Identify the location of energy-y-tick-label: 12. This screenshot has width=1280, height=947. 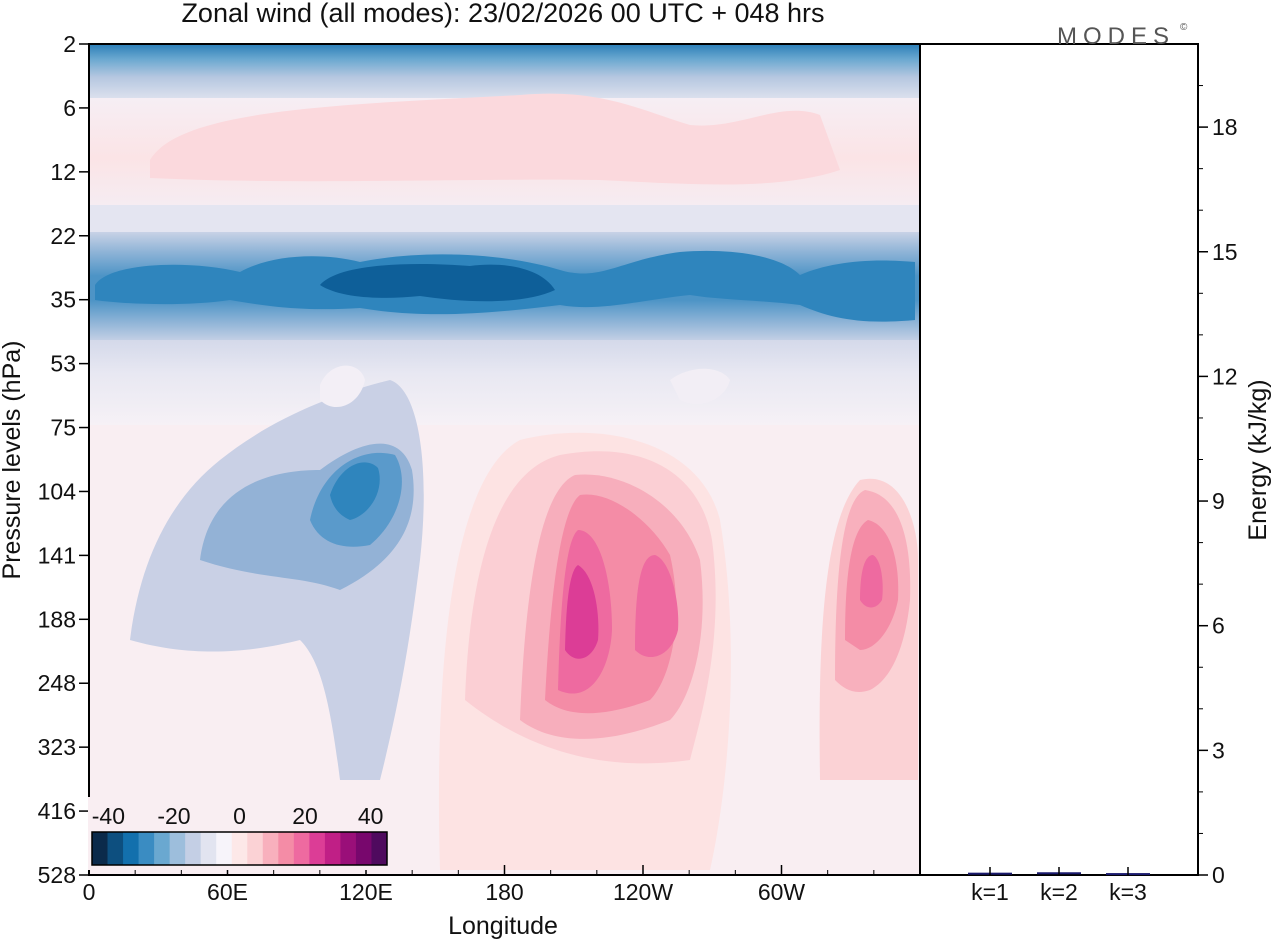
(1225, 376).